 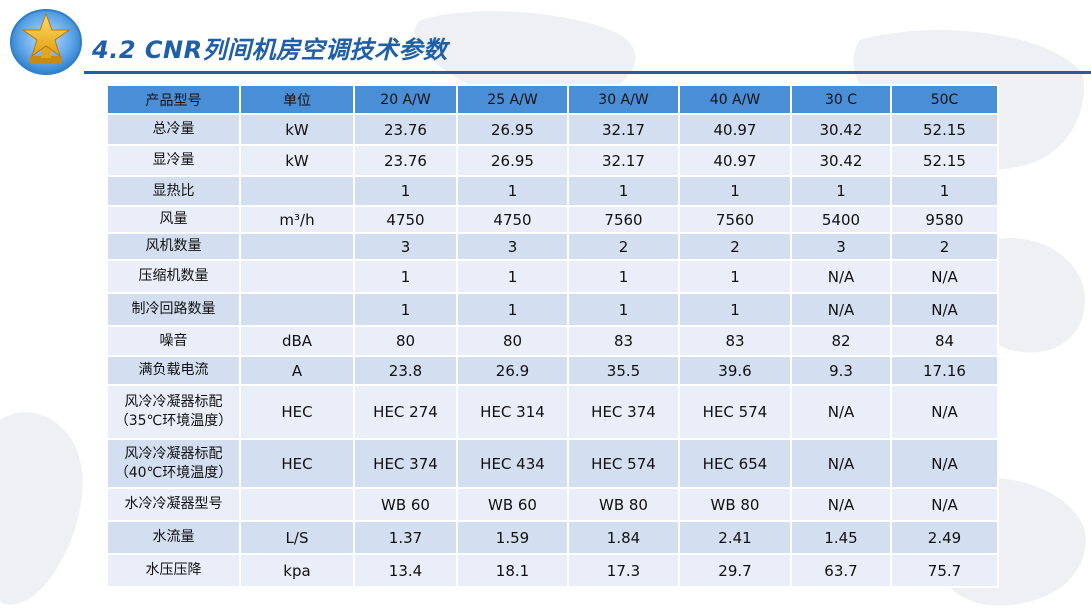 What do you see at coordinates (735, 370) in the screenshot?
I see `table-cell: 39.6` at bounding box center [735, 370].